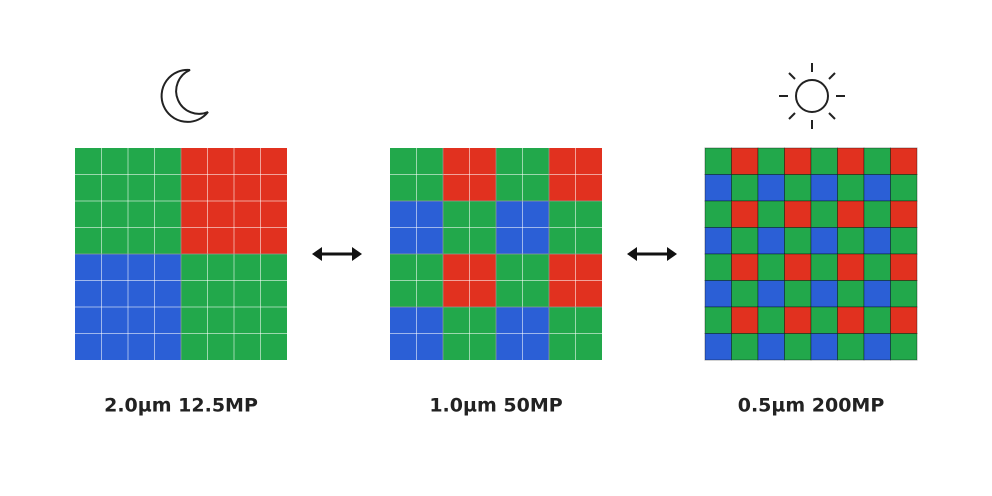 The height and width of the screenshot is (496, 992). What do you see at coordinates (181, 406) in the screenshot?
I see `label: 2.0µm 12.5MP` at bounding box center [181, 406].